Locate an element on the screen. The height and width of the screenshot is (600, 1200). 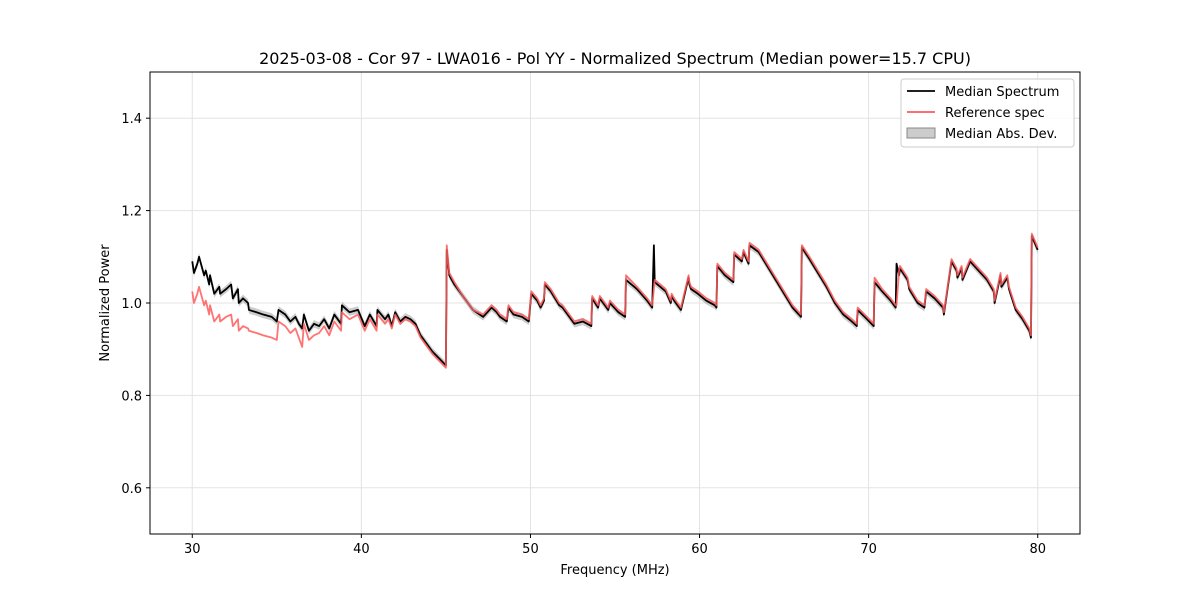
legend-box is located at coordinates (987, 113).